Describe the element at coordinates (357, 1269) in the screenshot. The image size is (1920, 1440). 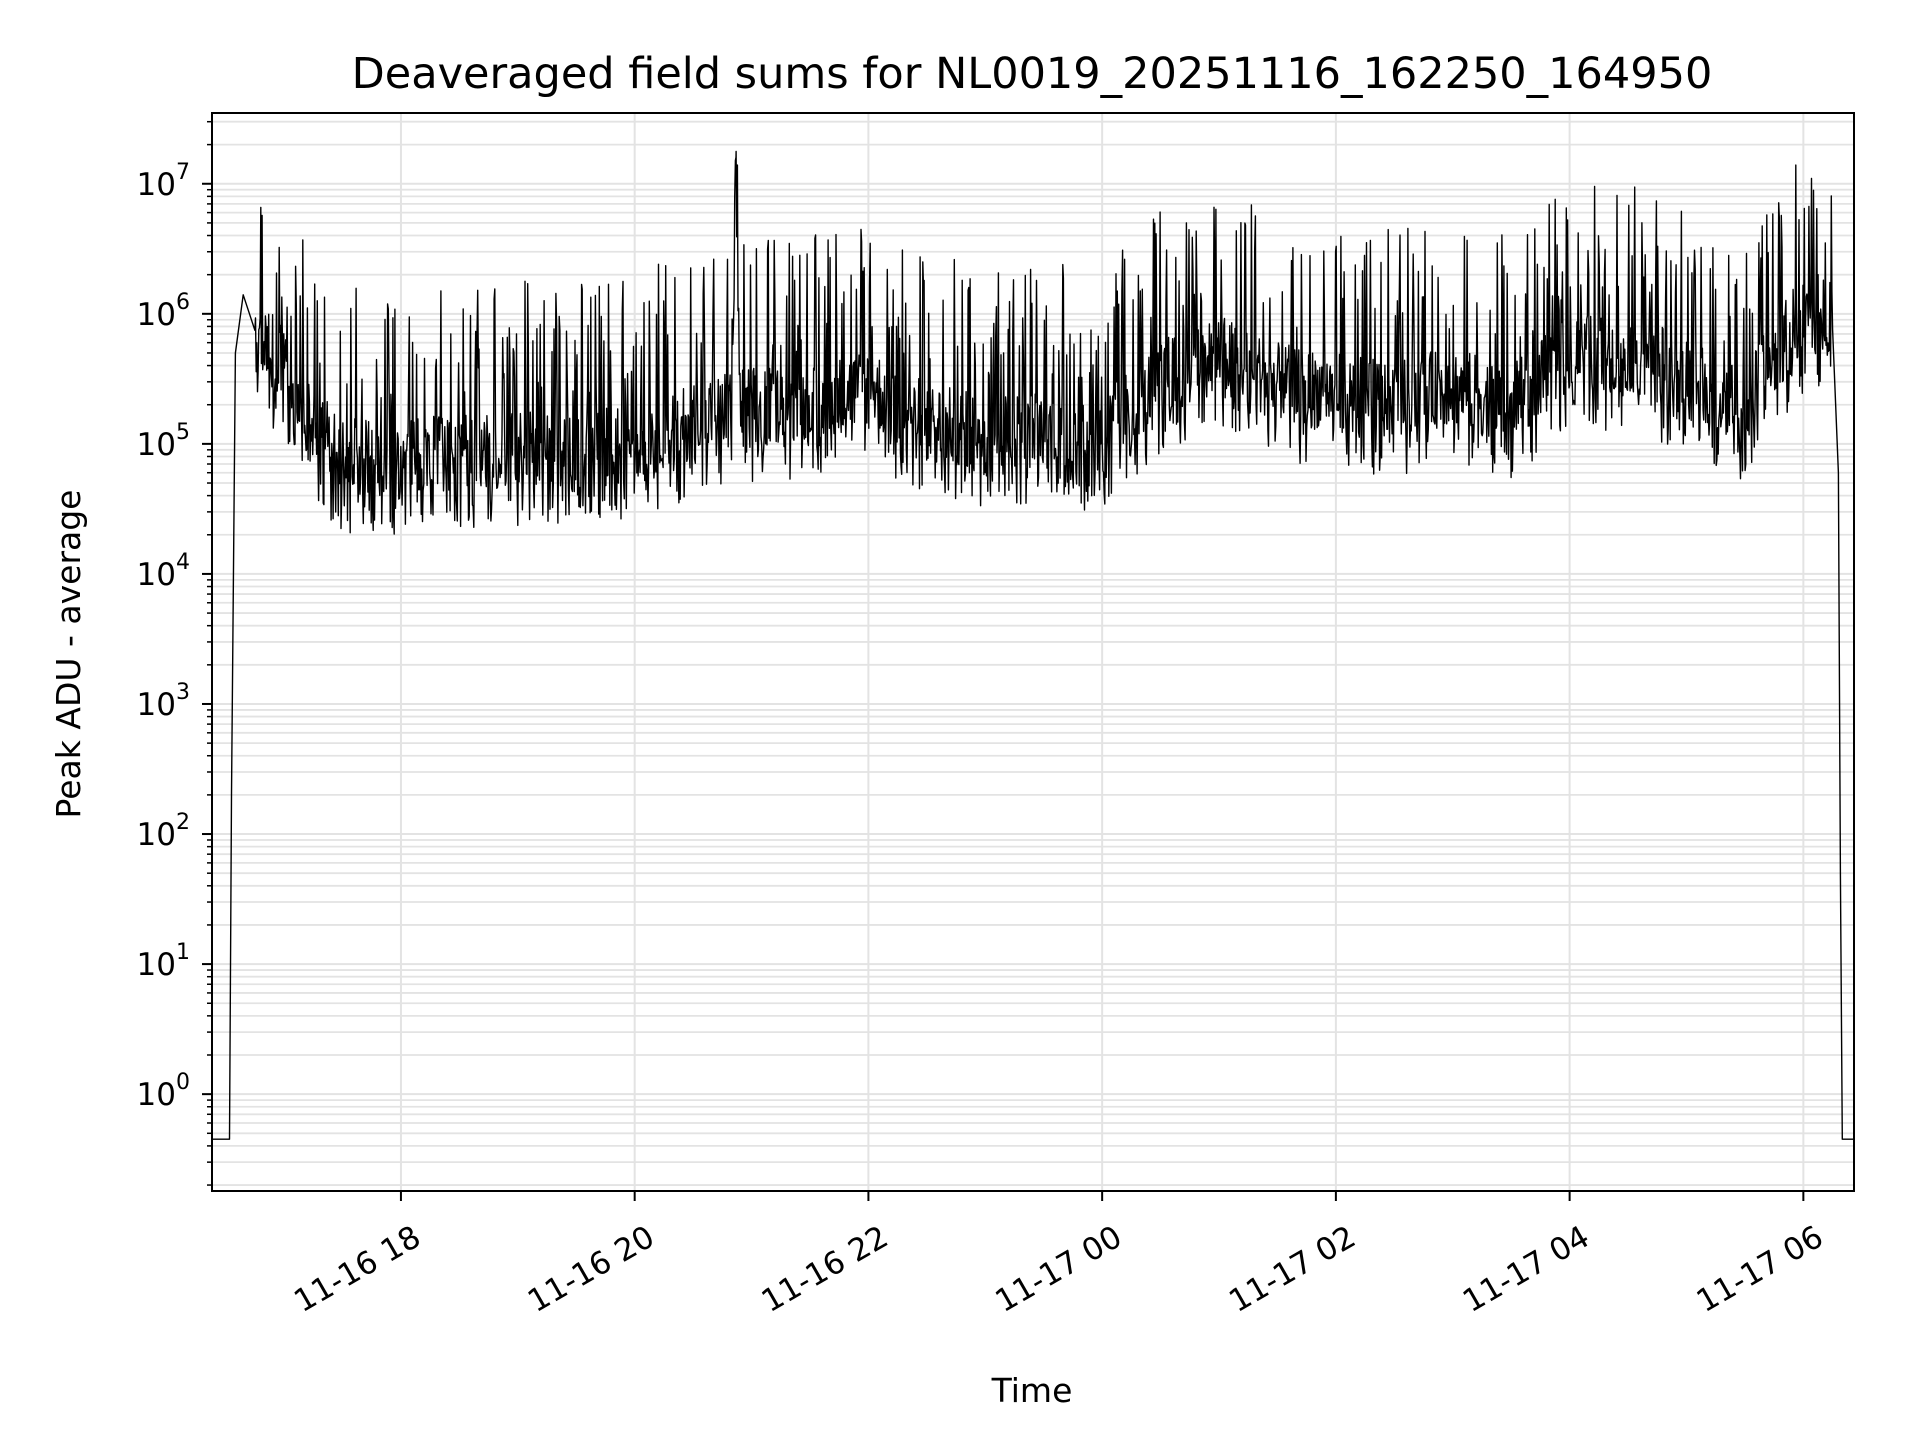
I see `x-tick-label: 11-16 18` at that location.